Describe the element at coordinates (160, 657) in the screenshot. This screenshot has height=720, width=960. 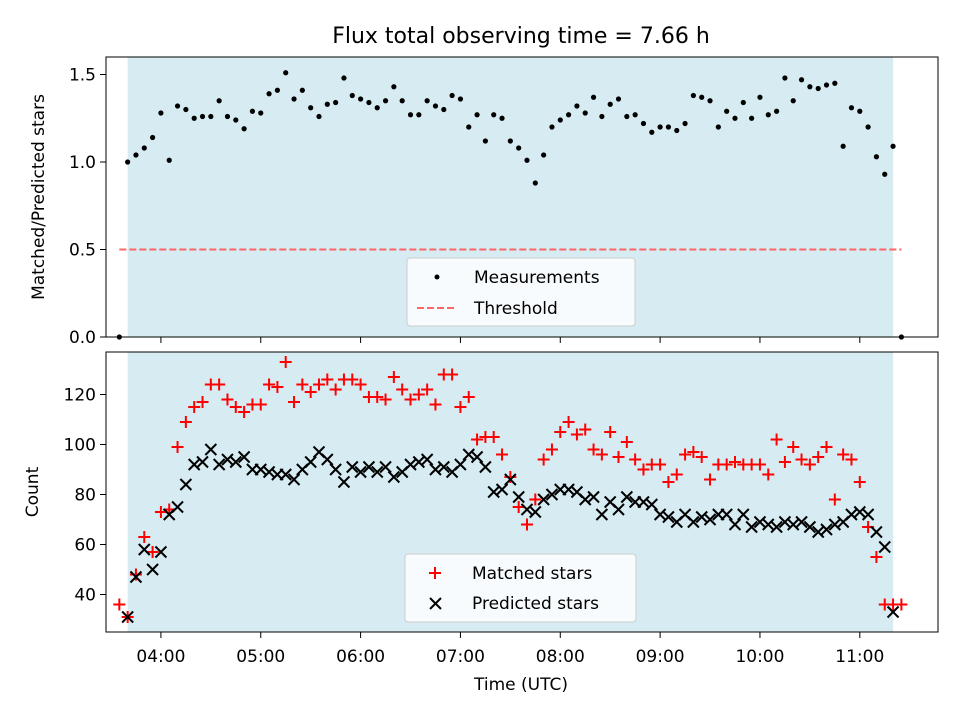
I see `x-tick-label: 04:00` at that location.